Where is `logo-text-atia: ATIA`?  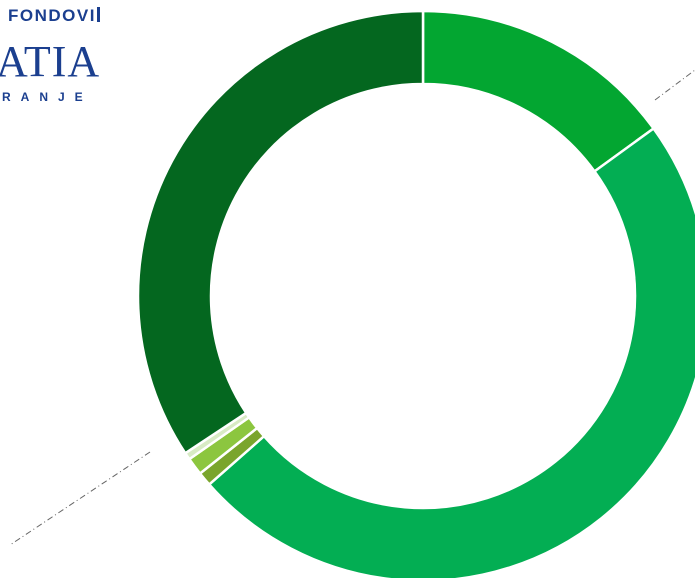 logo-text-atia: ATIA is located at coordinates (50, 61).